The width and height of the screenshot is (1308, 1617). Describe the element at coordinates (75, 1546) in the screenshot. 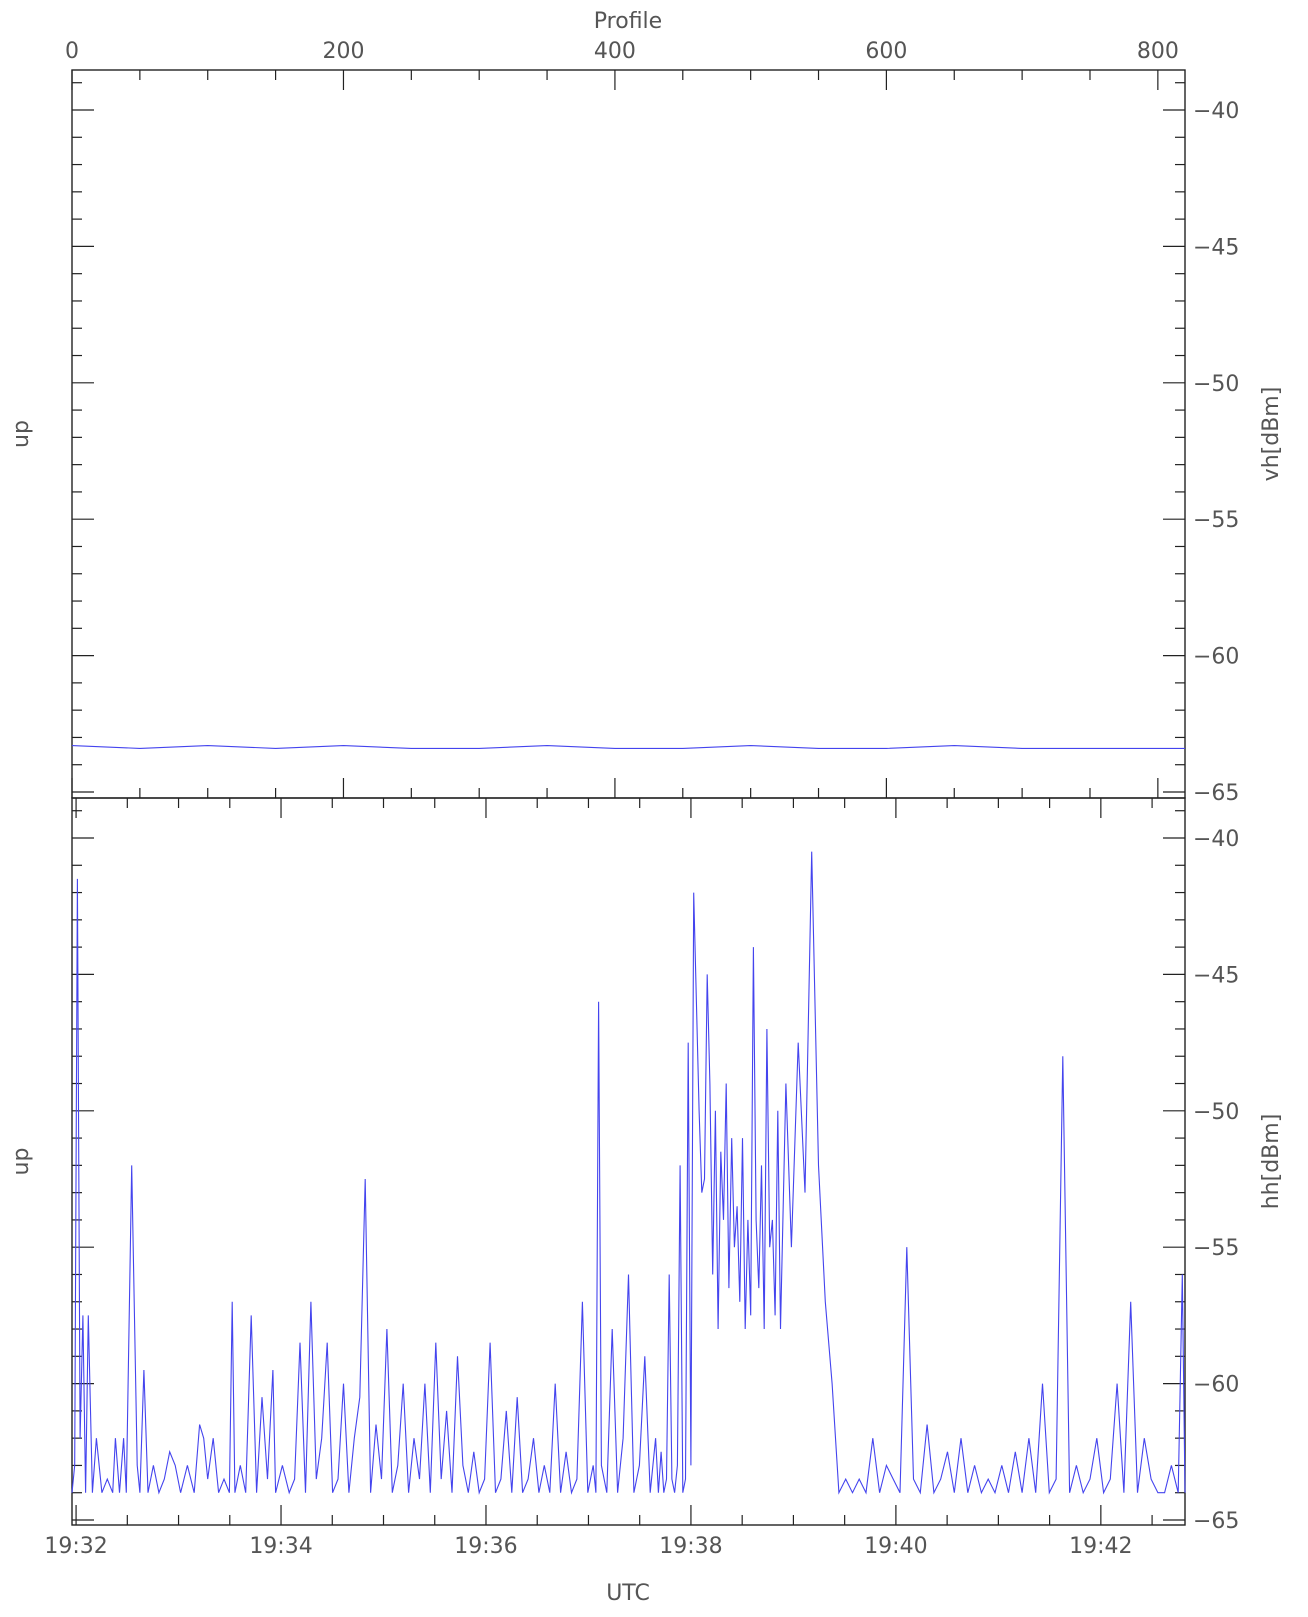

I see `utc-tick-label: 19:32` at that location.